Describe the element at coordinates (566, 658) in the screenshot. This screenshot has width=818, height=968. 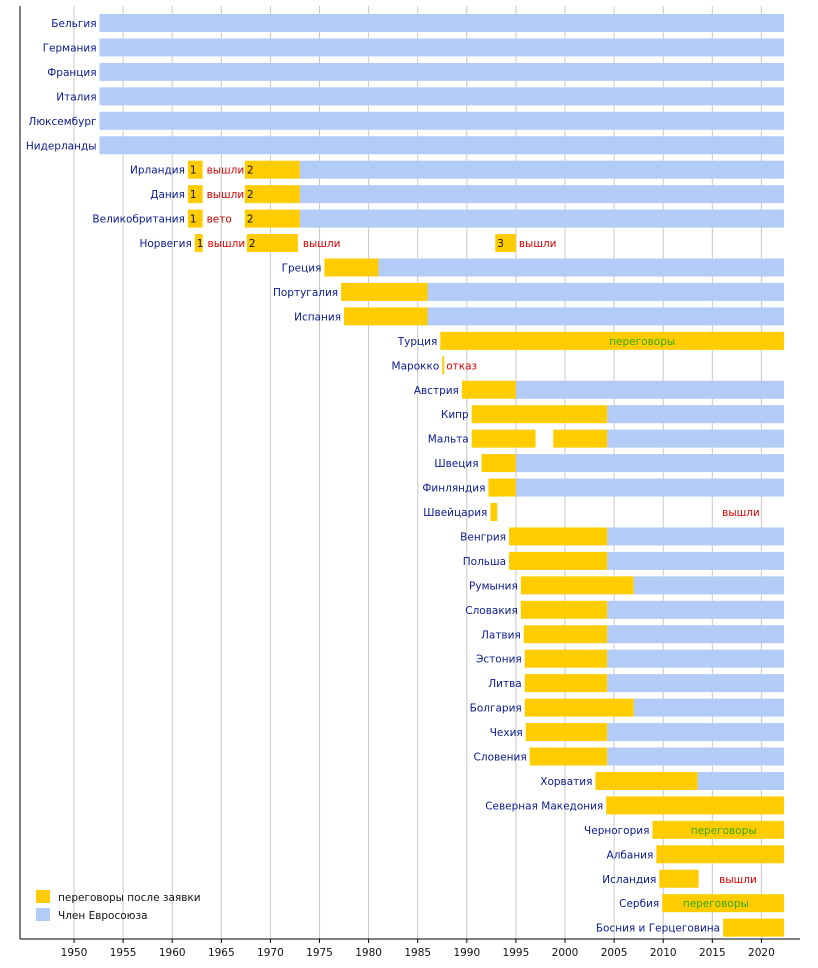
I see `bar-27-1-candidate` at that location.